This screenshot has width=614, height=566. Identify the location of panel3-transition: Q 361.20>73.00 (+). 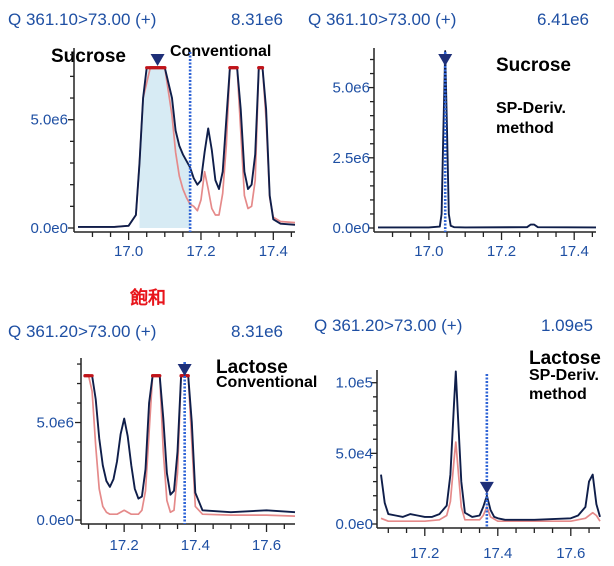
(82, 331).